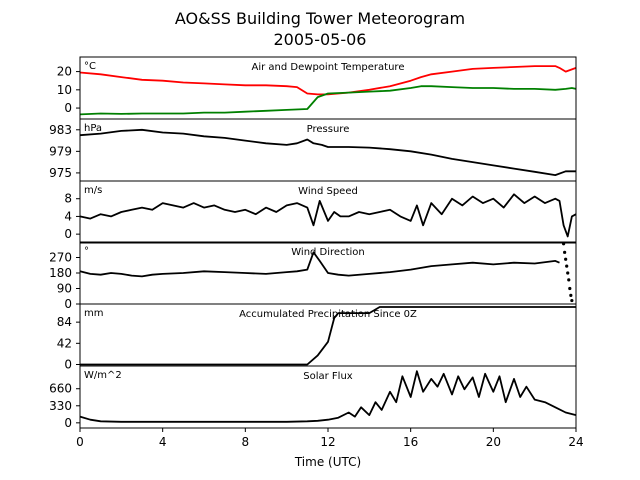  Describe the element at coordinates (68, 423) in the screenshot. I see `panel-5-ytick-label-0: 0` at that location.